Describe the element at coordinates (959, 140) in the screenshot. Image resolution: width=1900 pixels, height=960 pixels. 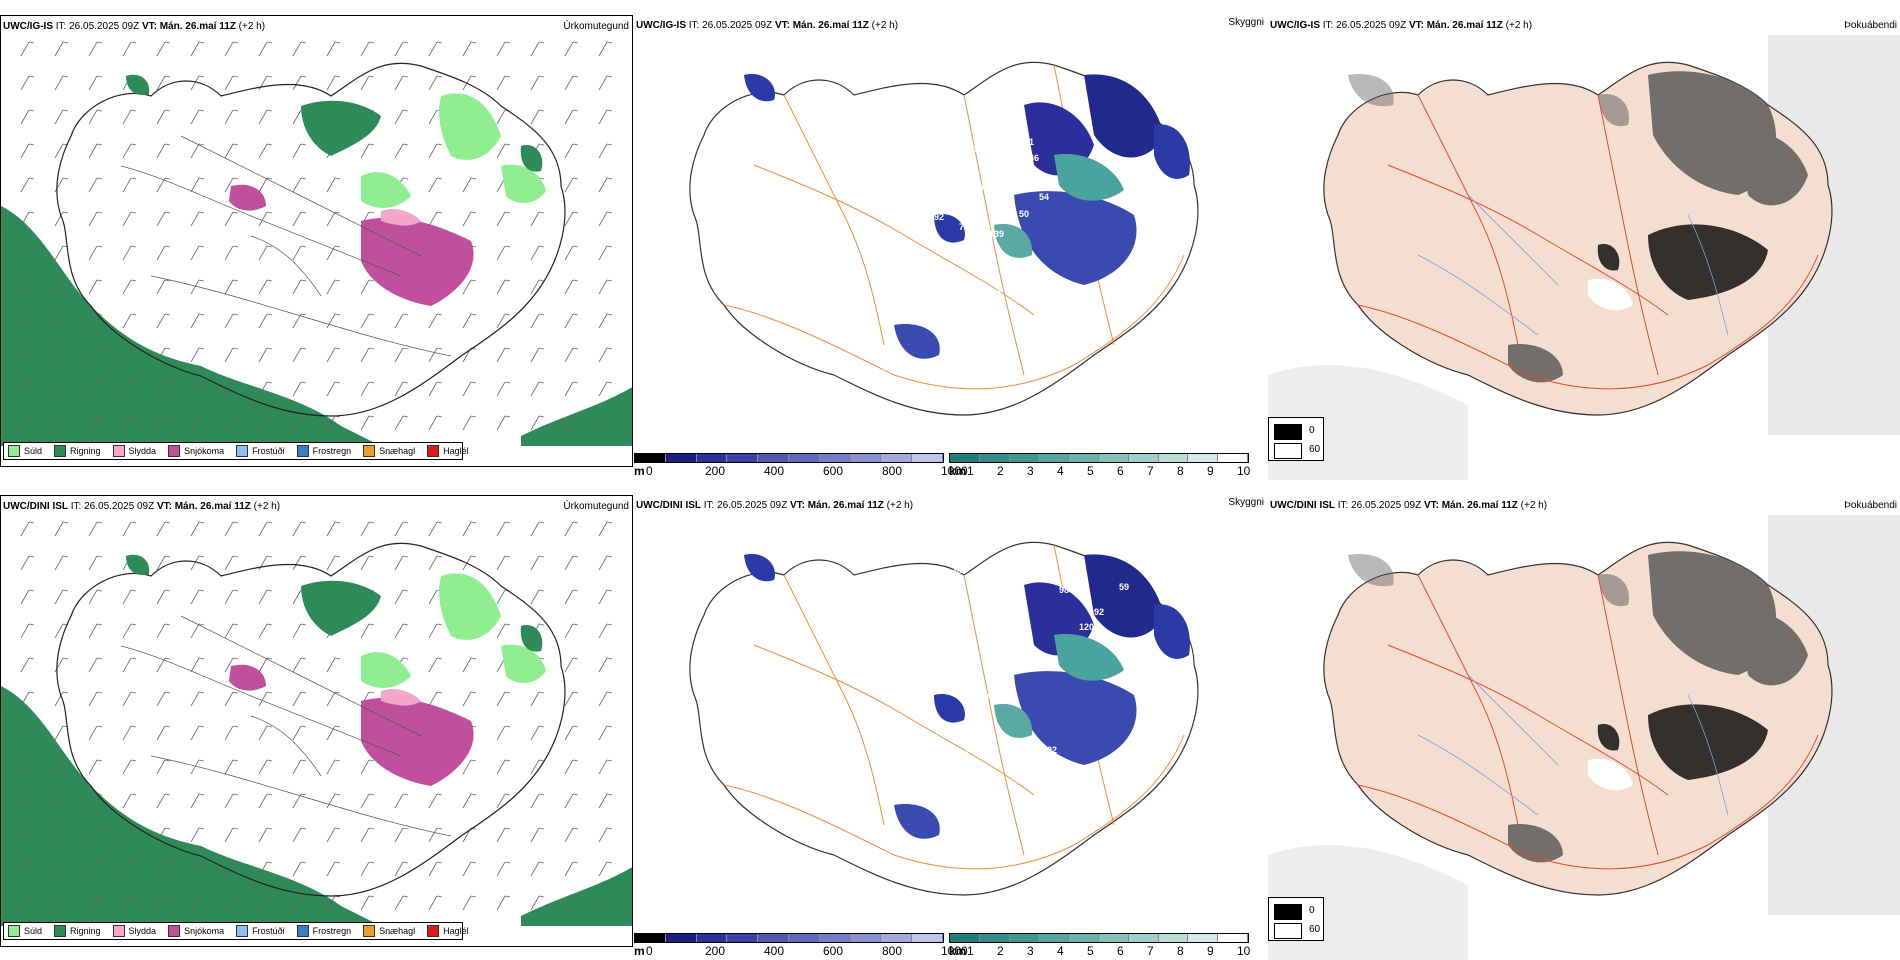
I see `visibility-value-label: 65` at that location.